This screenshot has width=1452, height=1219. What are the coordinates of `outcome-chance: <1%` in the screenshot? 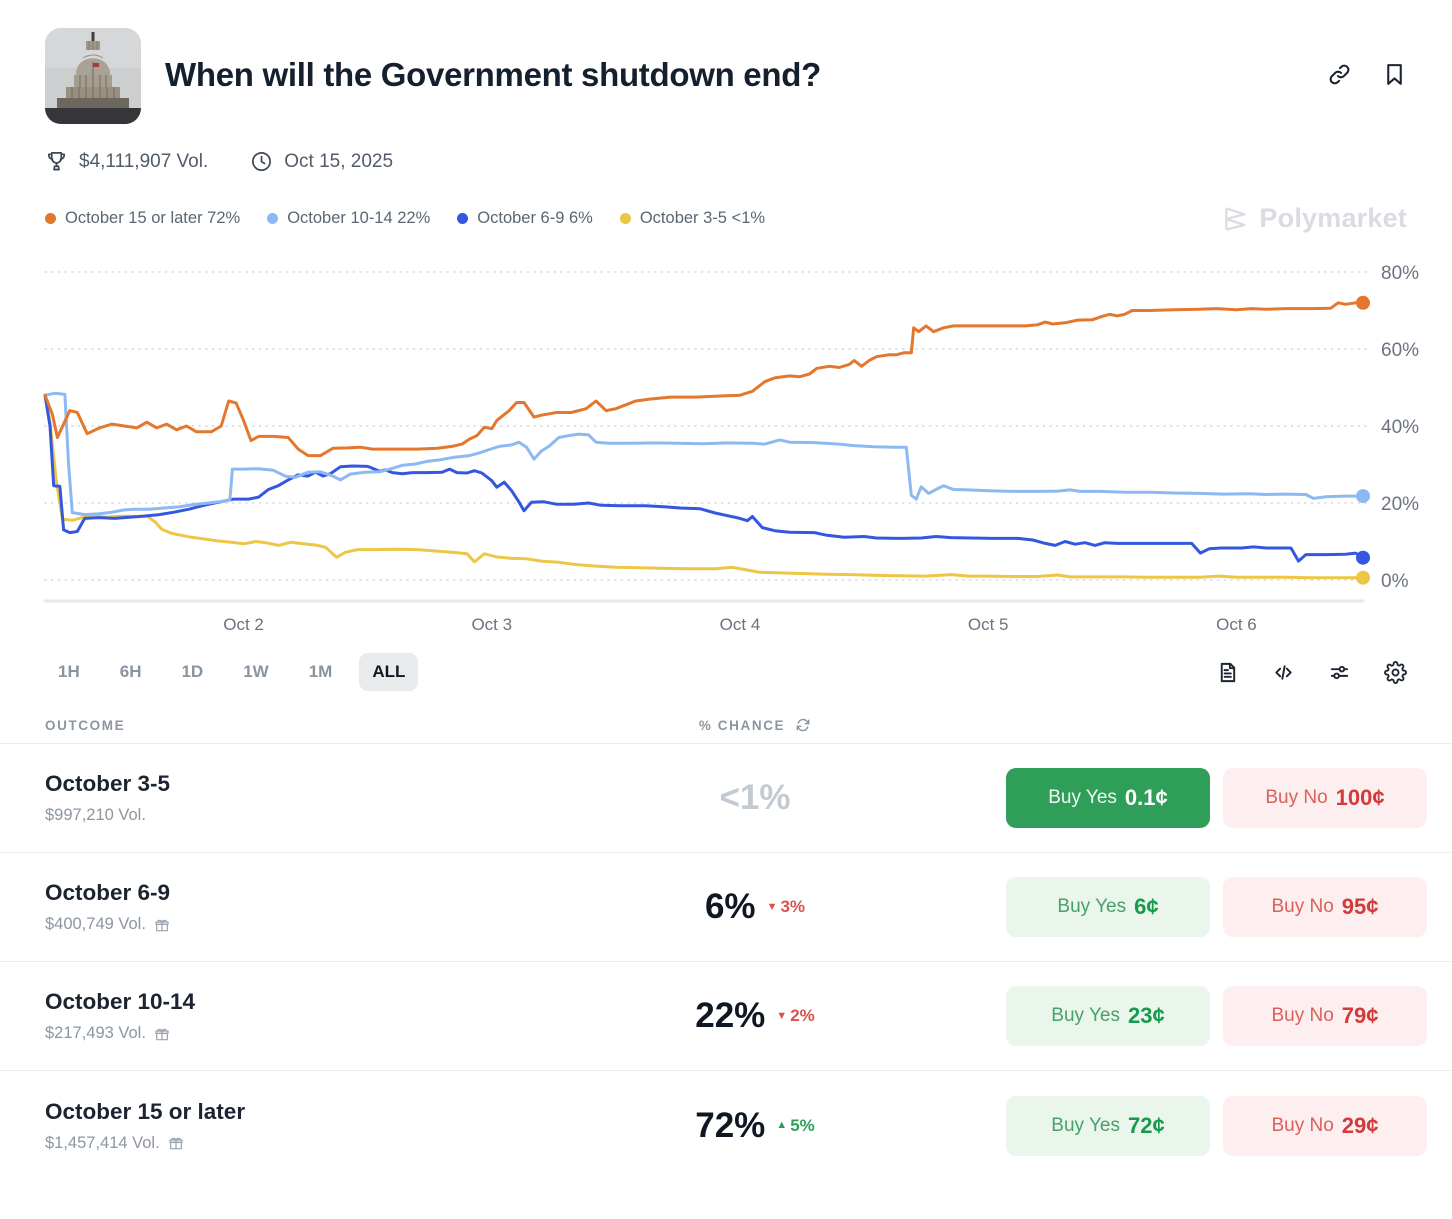 It's located at (755, 798).